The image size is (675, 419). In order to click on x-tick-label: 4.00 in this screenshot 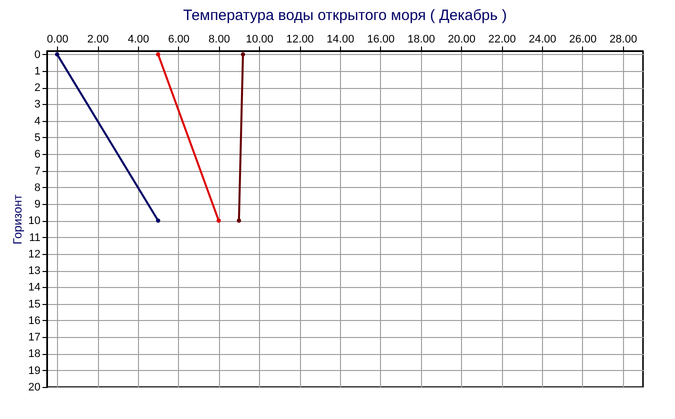, I will do `click(139, 40)`.